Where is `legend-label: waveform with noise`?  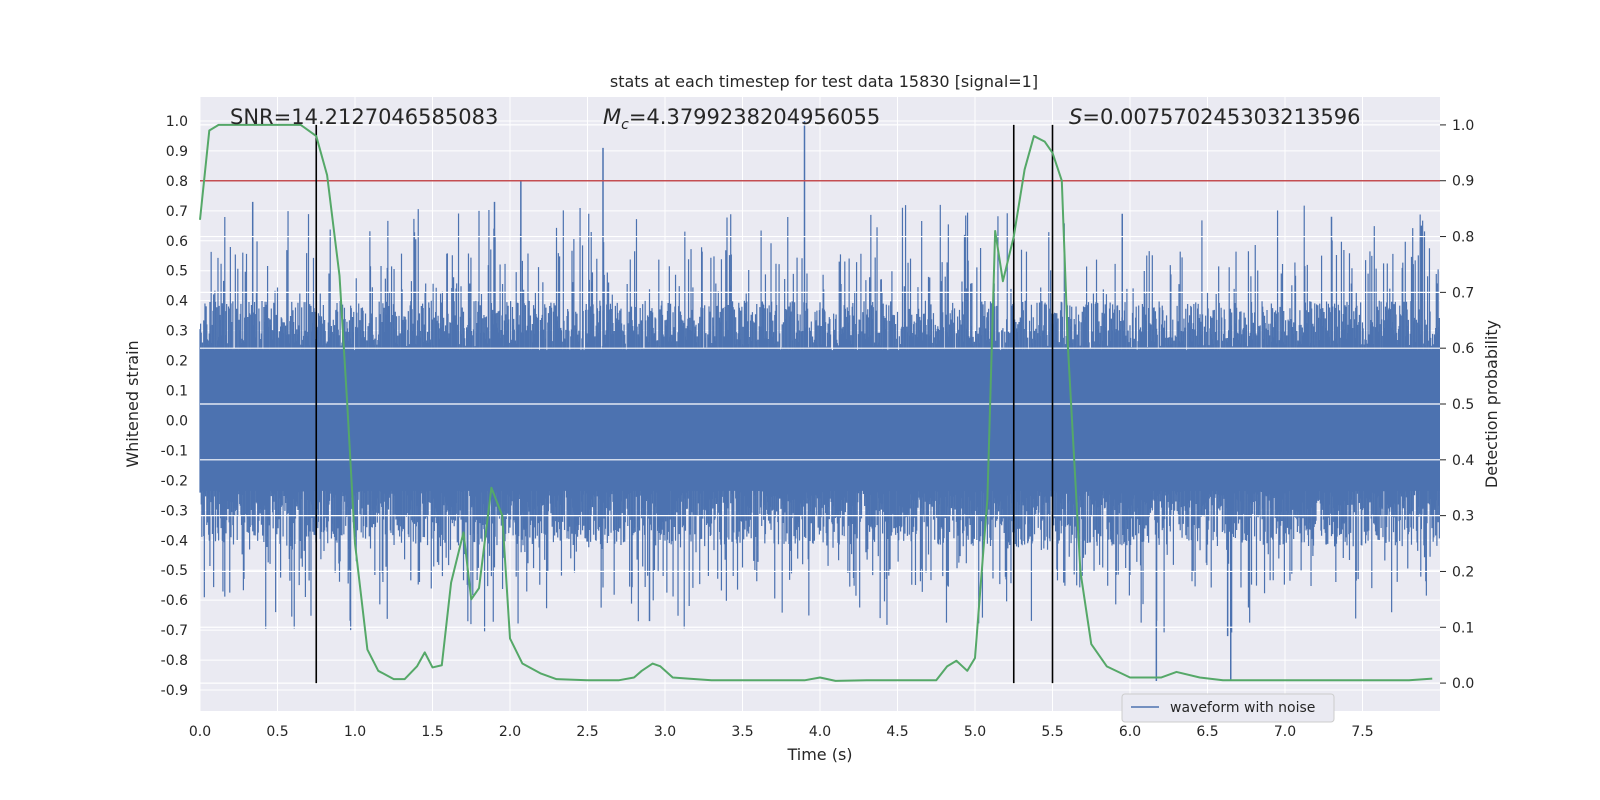
legend-label: waveform with noise is located at coordinates (1242, 708).